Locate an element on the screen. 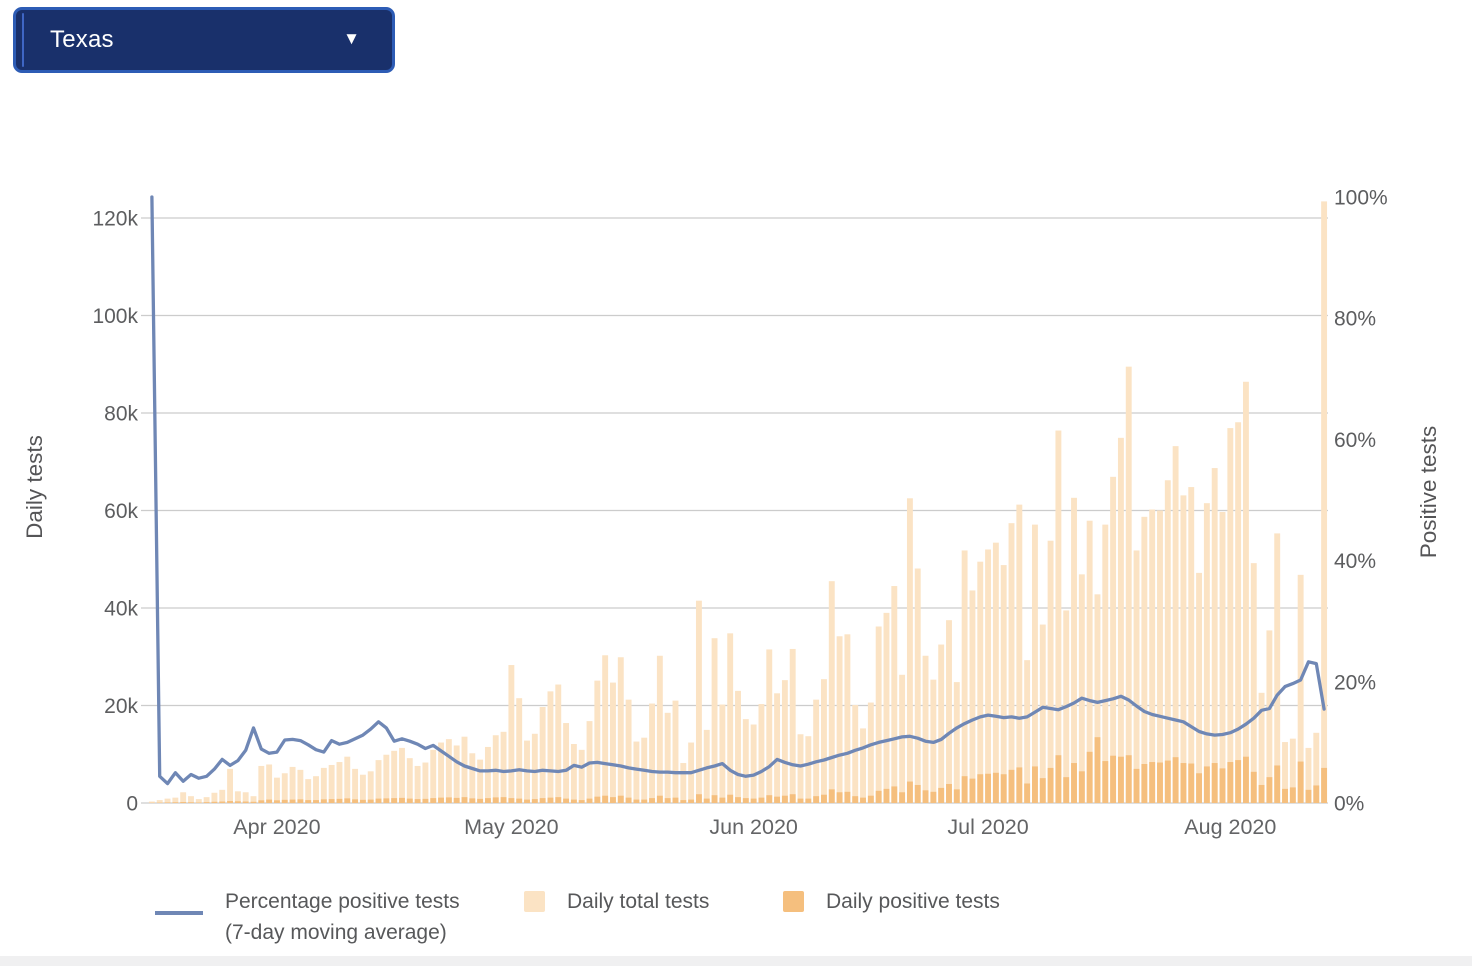  state-dropdown: Texas ▼ is located at coordinates (204, 40).